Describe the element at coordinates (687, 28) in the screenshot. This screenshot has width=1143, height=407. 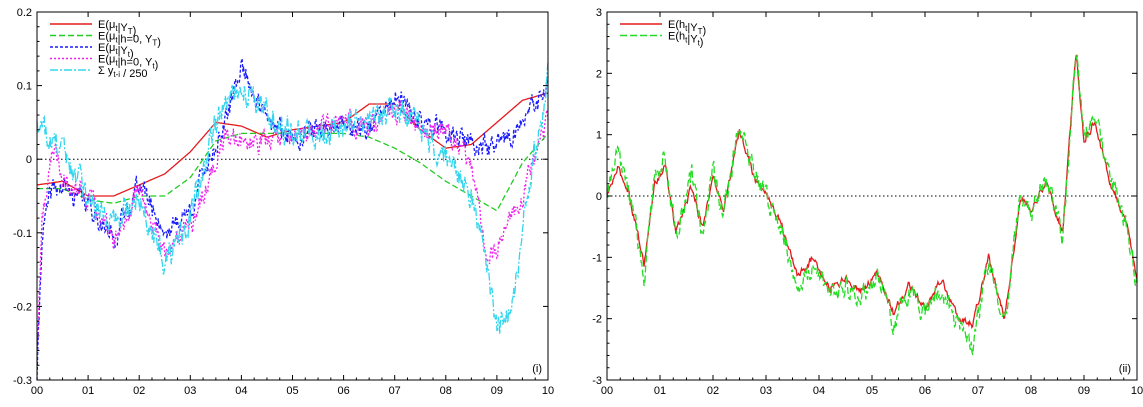
I see `legend-label-0: E(ht|YT)` at that location.